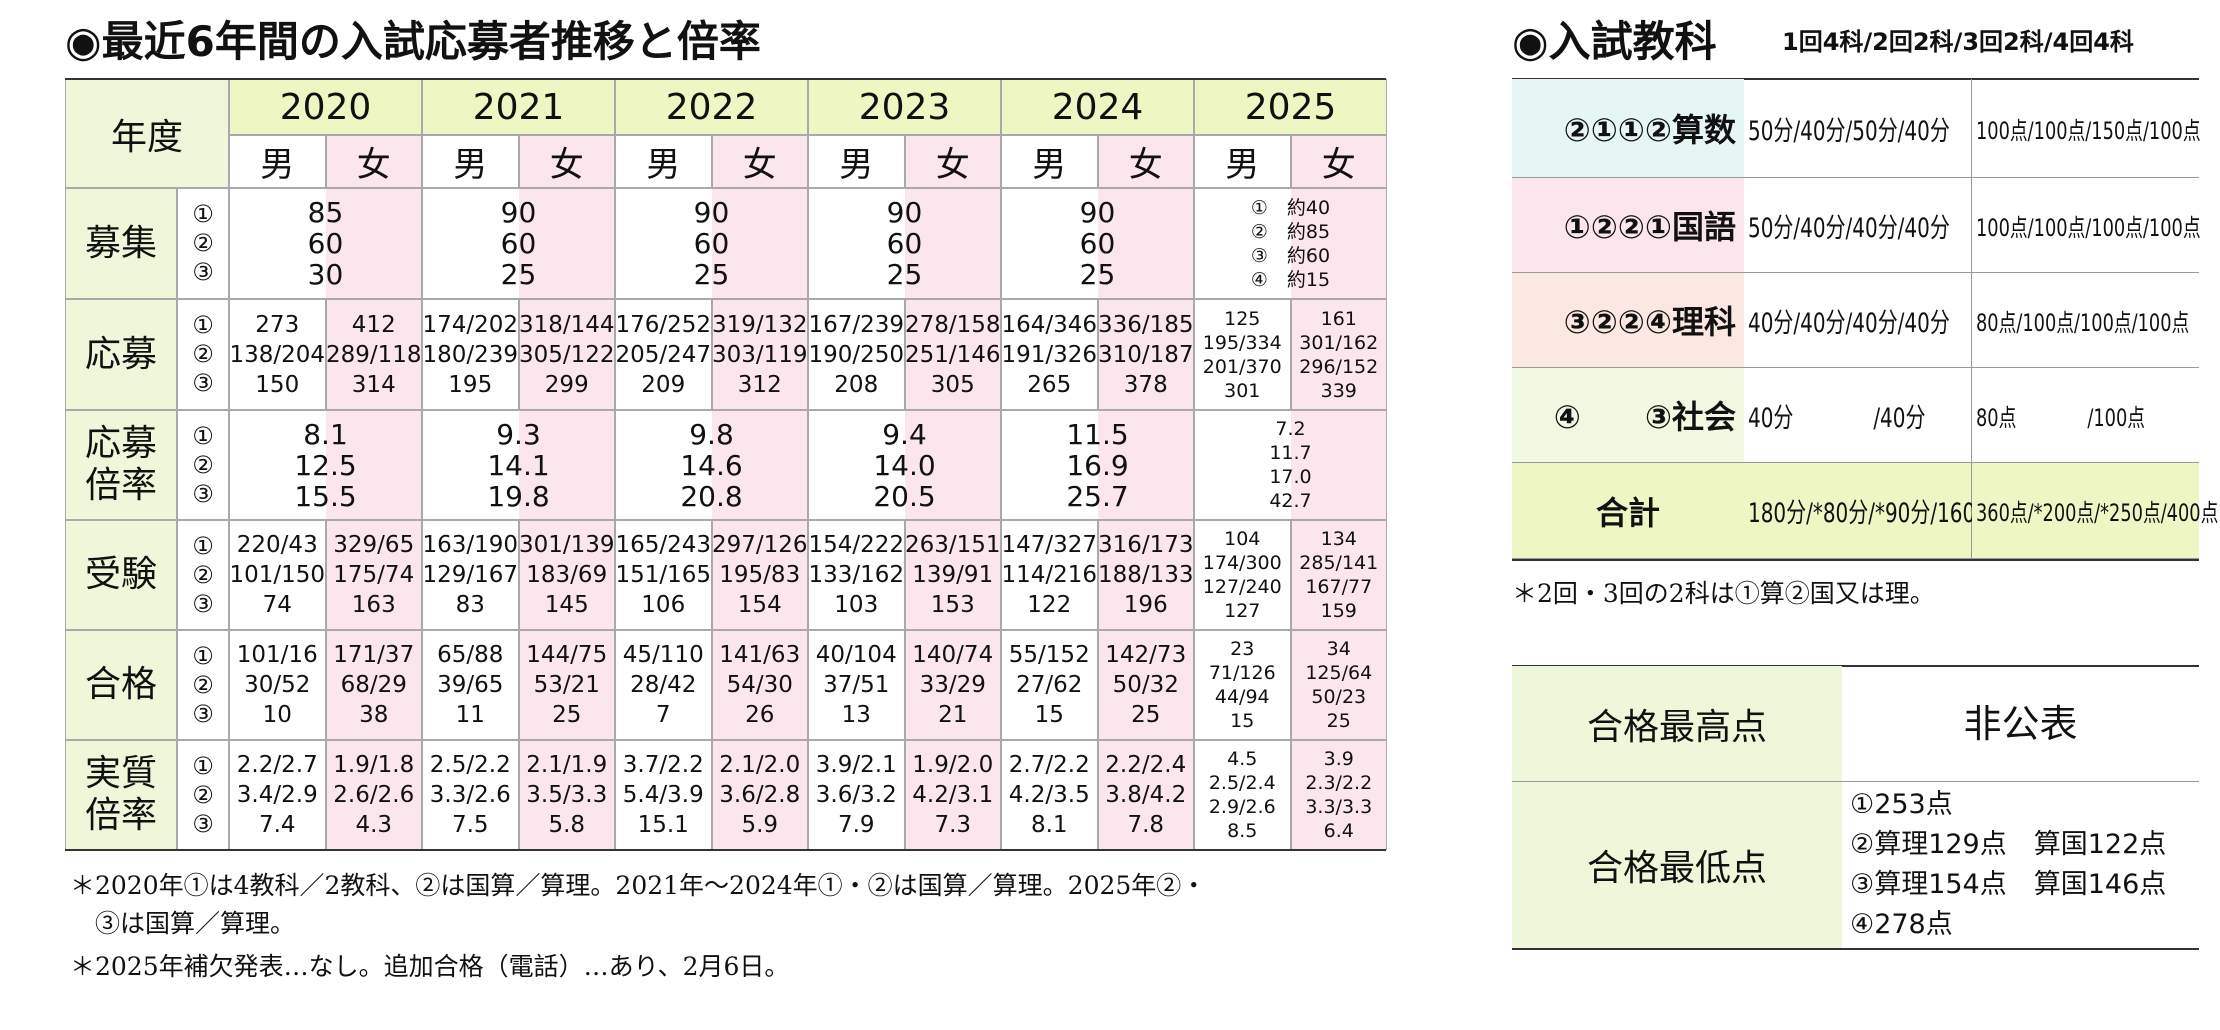 This screenshot has height=1030, width=2220. I want to click on cell-line: 303/119, so click(759, 354).